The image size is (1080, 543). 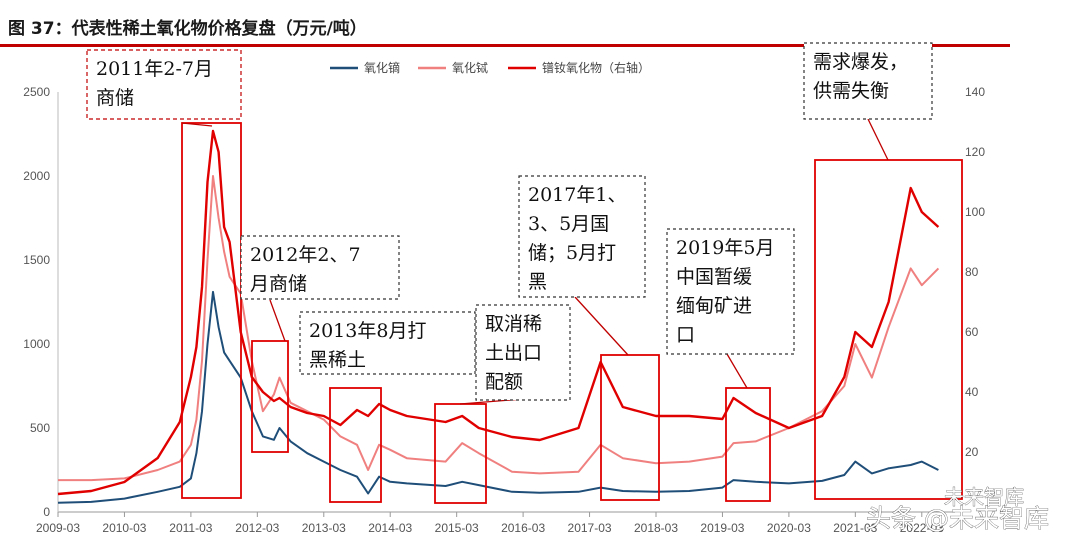 I want to click on y-tick-label-left: 0, so click(x=46, y=512).